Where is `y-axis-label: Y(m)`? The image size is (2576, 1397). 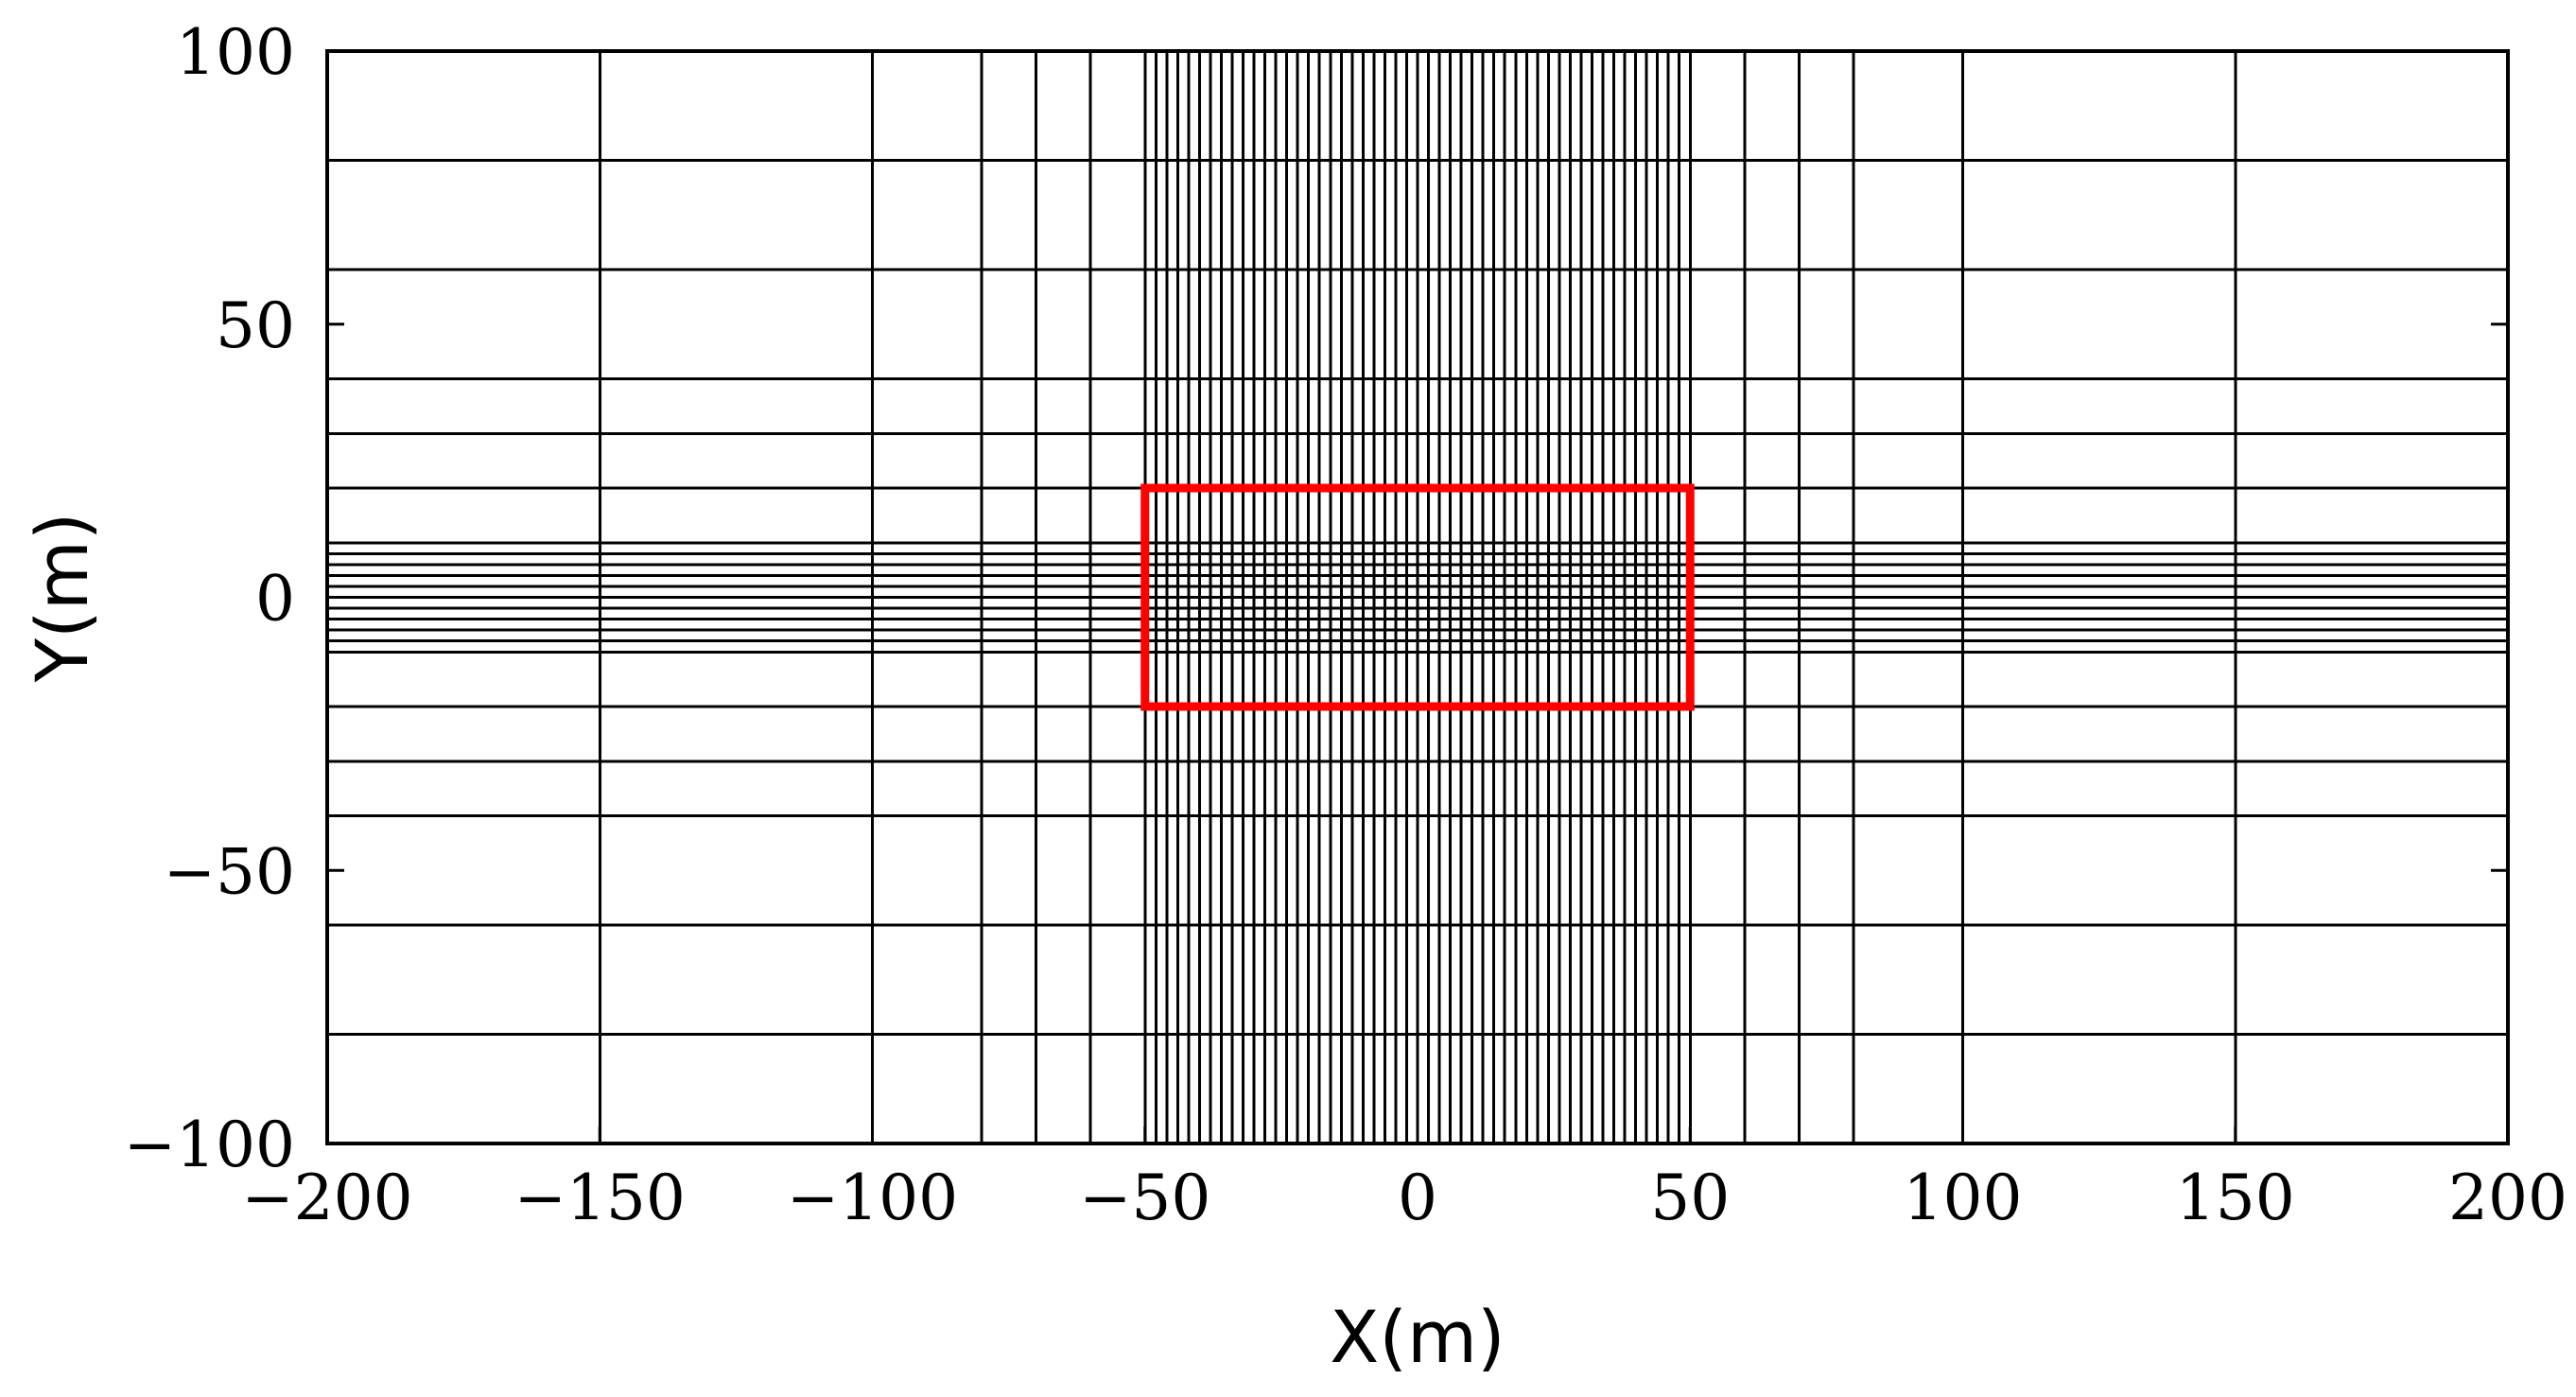
y-axis-label: Y(m) is located at coordinates (62, 598).